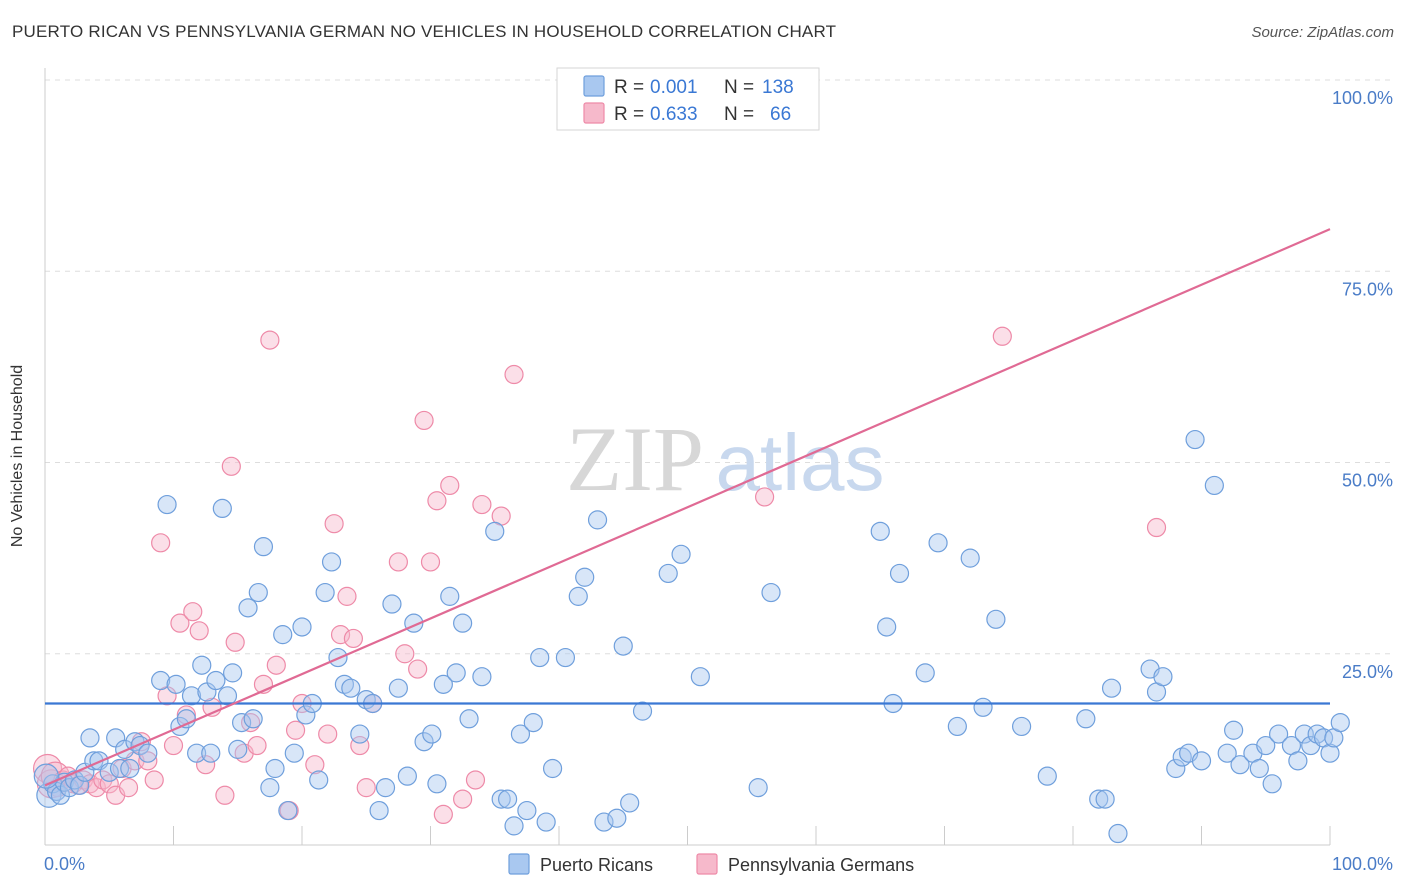 The width and height of the screenshot is (1406, 892). What do you see at coordinates (1367, 289) in the screenshot?
I see `y-tick-label-2: 75.0%` at bounding box center [1367, 289].